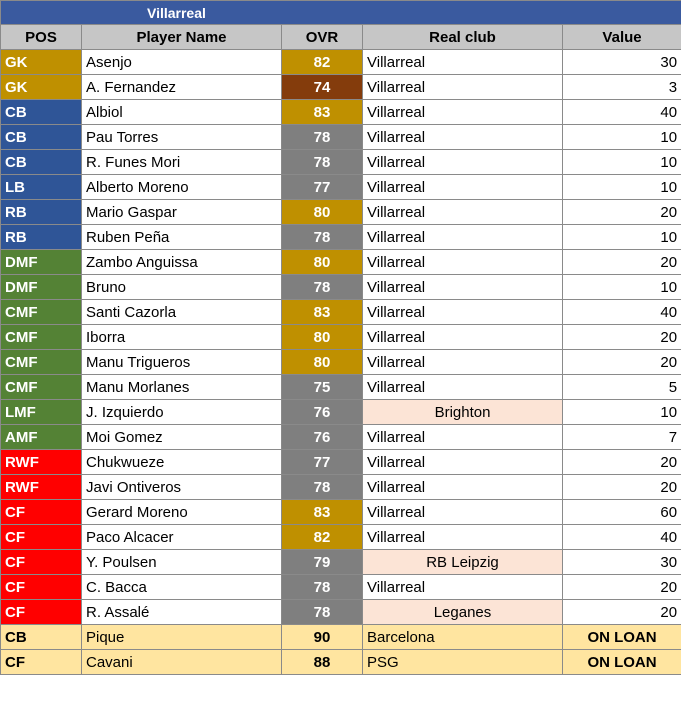 This screenshot has width=681, height=701. What do you see at coordinates (181, 412) in the screenshot?
I see `player-name-cell: J. Izquierdo` at bounding box center [181, 412].